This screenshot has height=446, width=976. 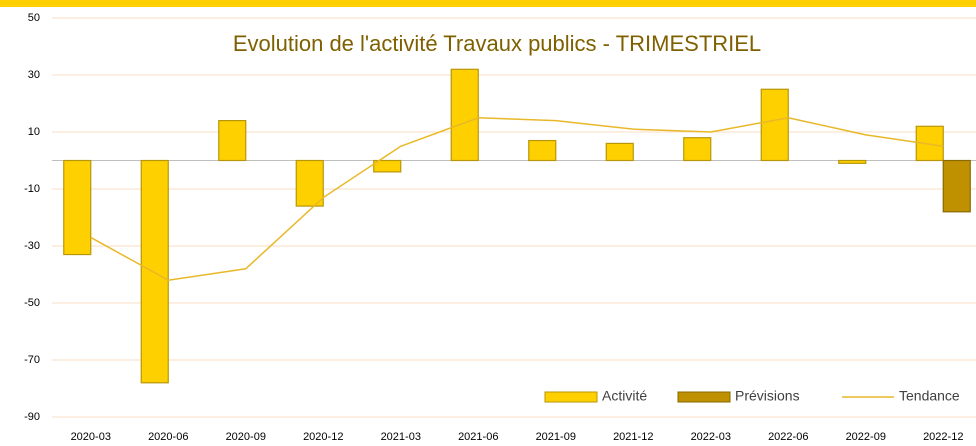 What do you see at coordinates (32, 417) in the screenshot?
I see `y-tick-label: -90` at bounding box center [32, 417].